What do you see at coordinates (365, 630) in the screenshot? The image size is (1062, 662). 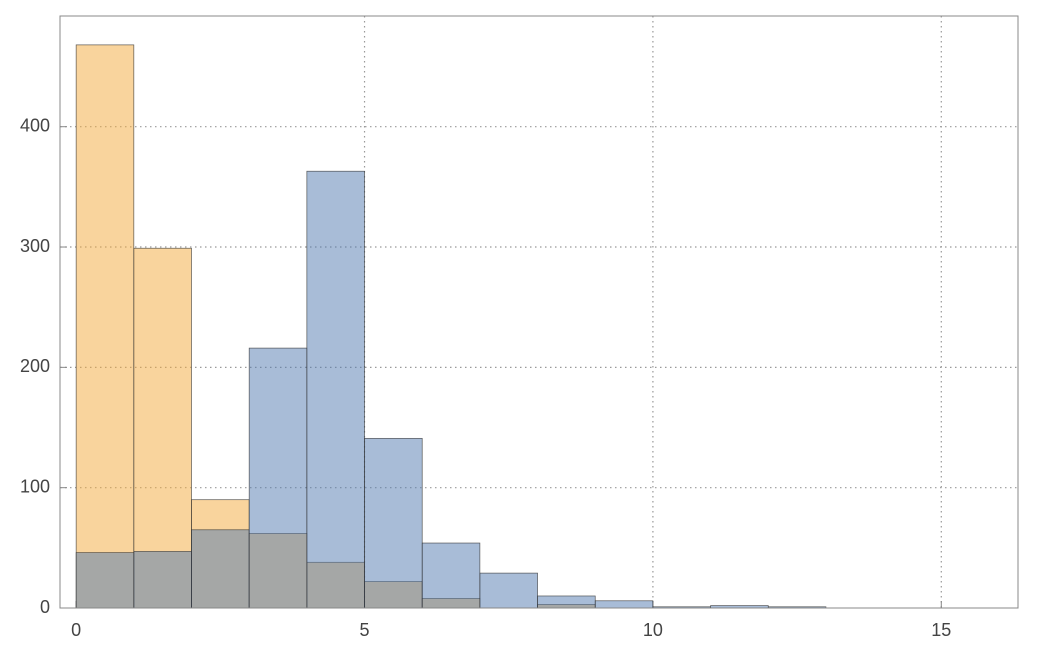 I see `x-tick-label: 5` at bounding box center [365, 630].